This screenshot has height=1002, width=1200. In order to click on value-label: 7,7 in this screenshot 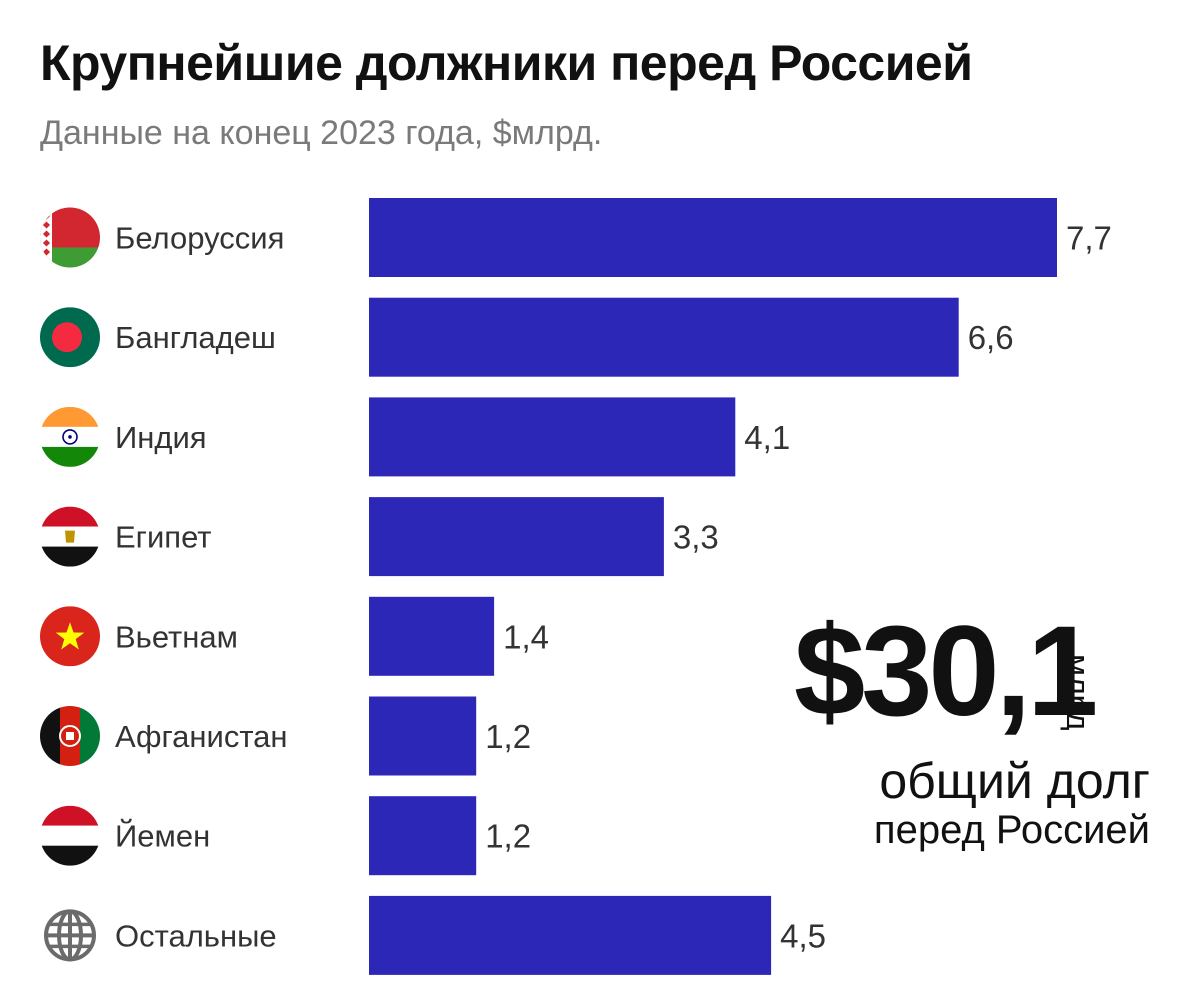, I will do `click(1089, 238)`.